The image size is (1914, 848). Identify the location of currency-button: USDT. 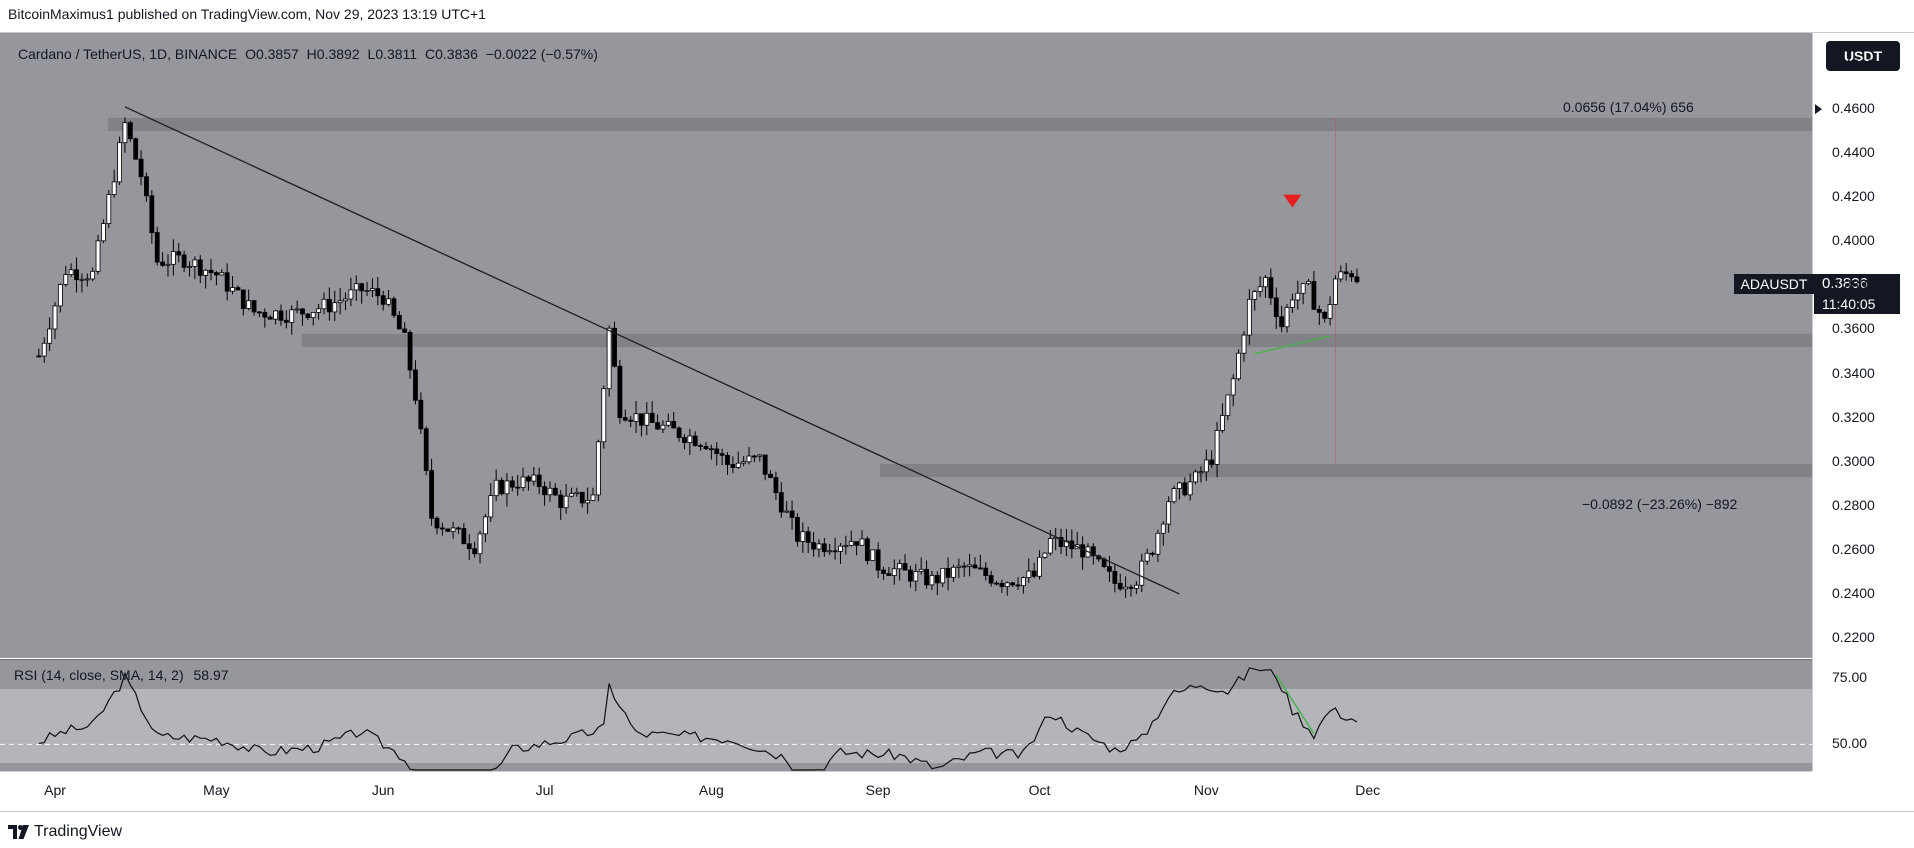
(1863, 56).